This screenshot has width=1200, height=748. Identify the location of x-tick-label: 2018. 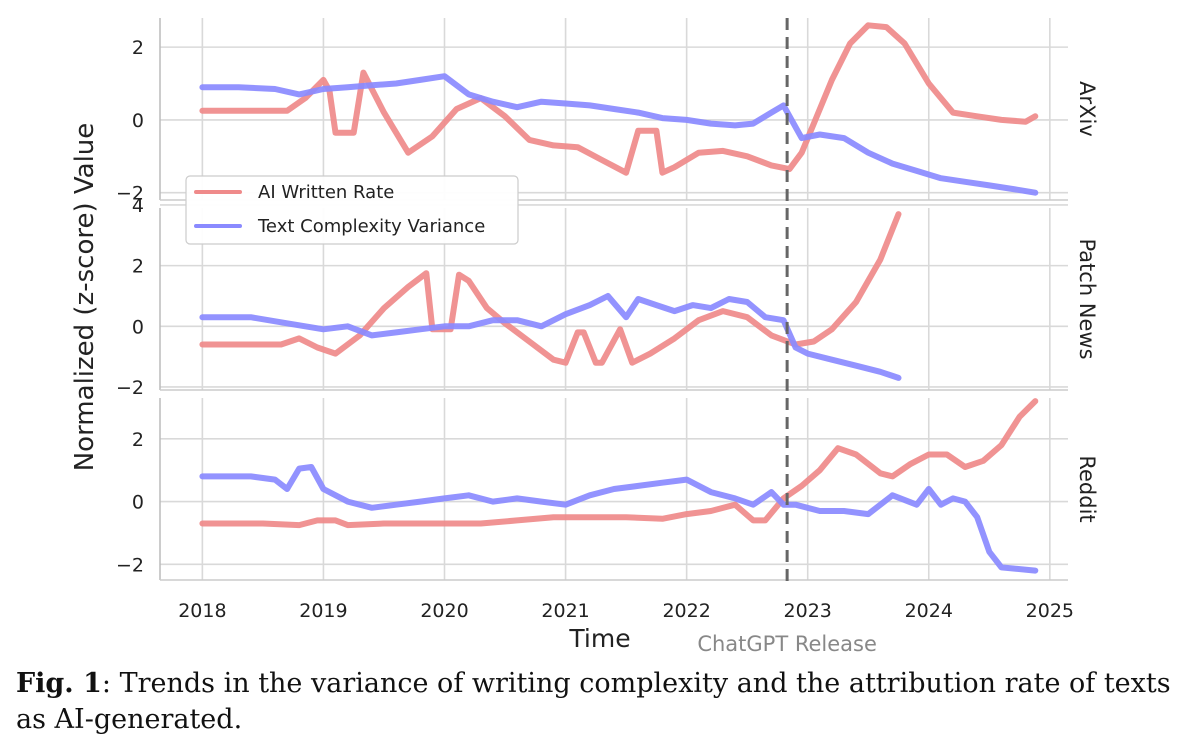
(202, 611).